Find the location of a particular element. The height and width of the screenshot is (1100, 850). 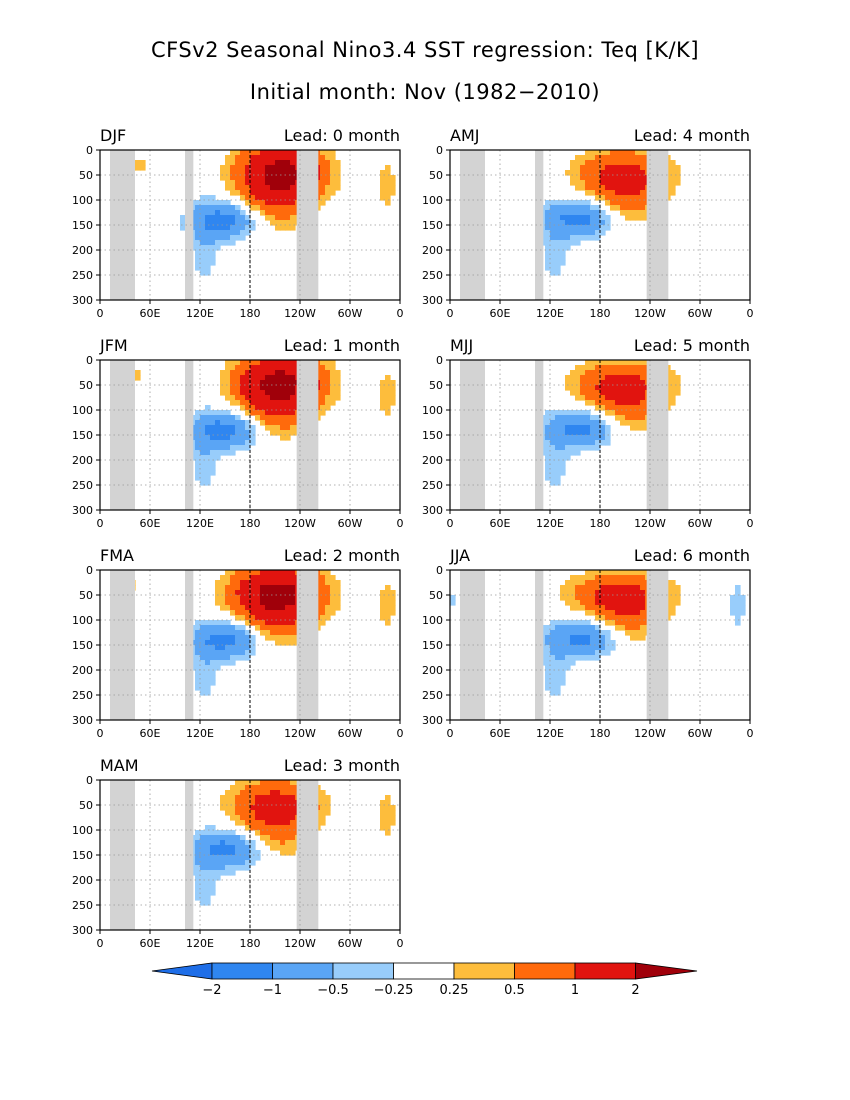

heatmap-field is located at coordinates (260, 423).